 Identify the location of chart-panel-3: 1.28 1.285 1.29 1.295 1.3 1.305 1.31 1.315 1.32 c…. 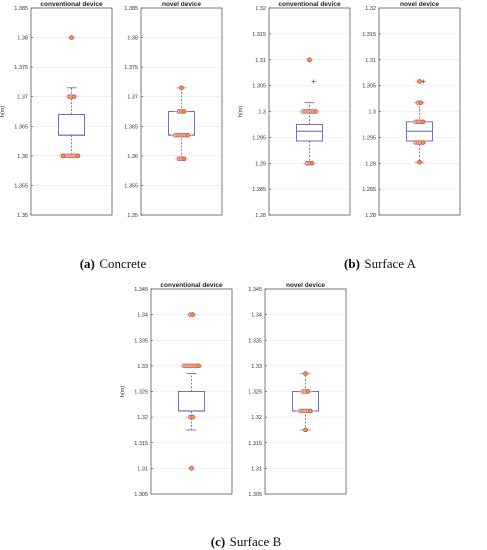
(294, 110).